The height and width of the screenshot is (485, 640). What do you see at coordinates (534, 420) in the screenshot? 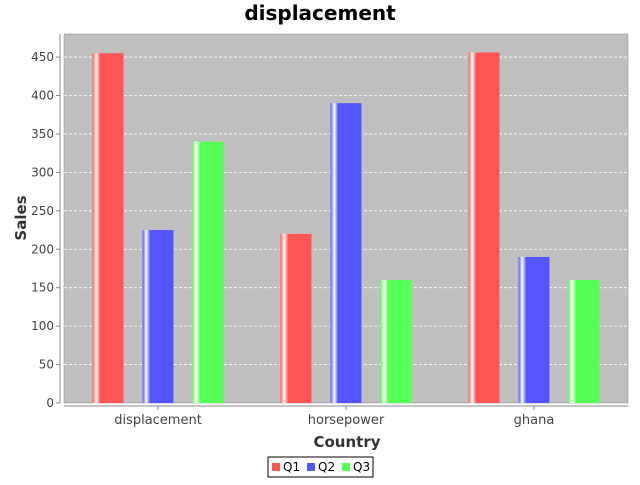
I see `x-tick-label: ghana` at bounding box center [534, 420].